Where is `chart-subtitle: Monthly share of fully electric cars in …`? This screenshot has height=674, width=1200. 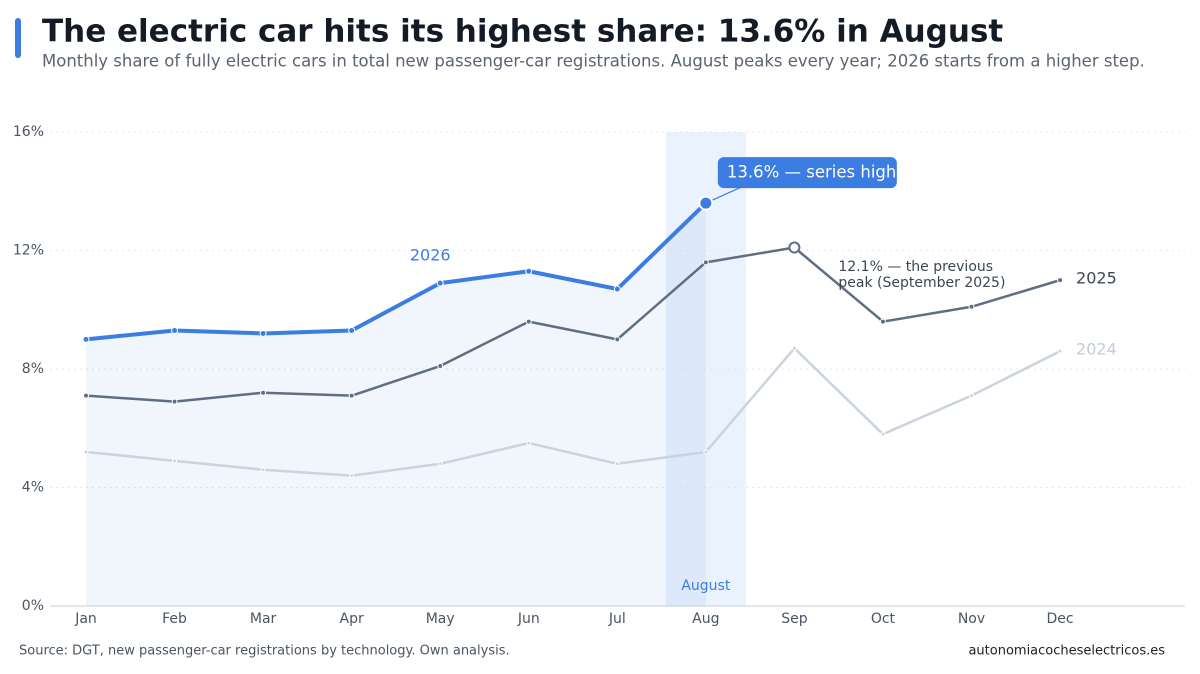
chart-subtitle: Monthly share of fully electric cars in … is located at coordinates (593, 61).